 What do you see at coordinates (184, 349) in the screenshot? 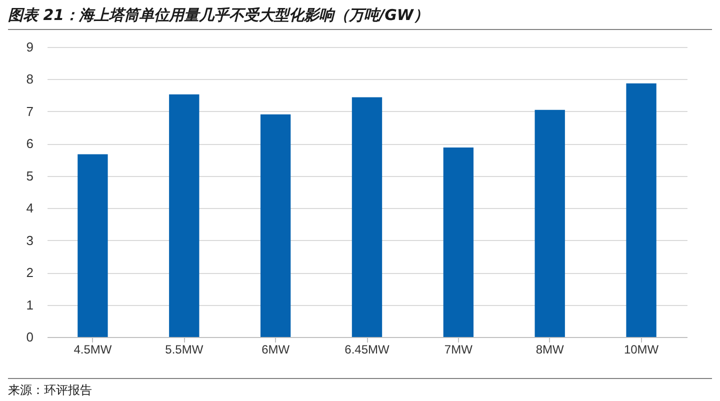
I see `x-tick-label: 5.5MW` at bounding box center [184, 349].